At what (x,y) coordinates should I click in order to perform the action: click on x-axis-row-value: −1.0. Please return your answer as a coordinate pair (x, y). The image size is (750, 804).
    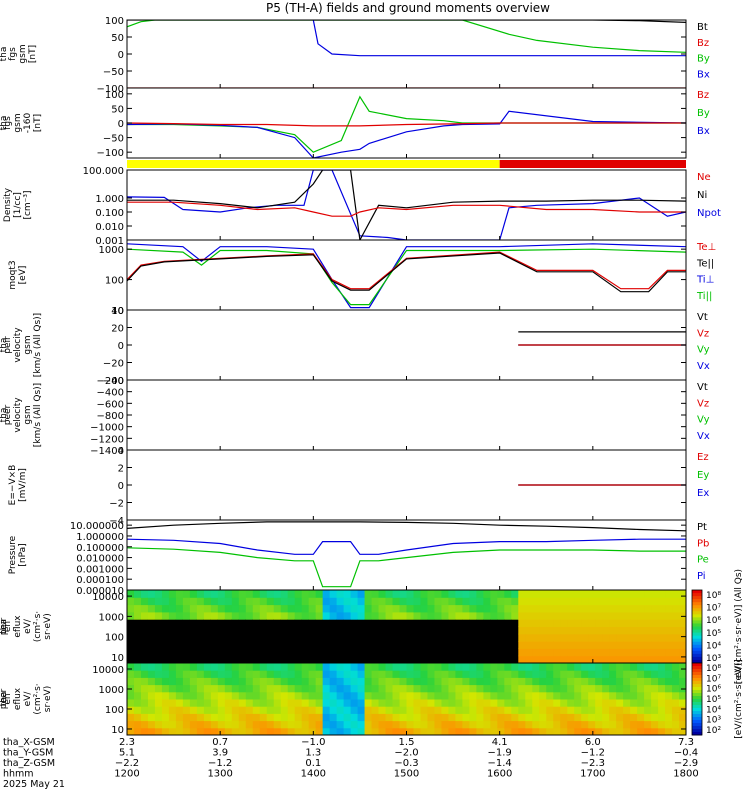
    Looking at the image, I should click on (313, 742).